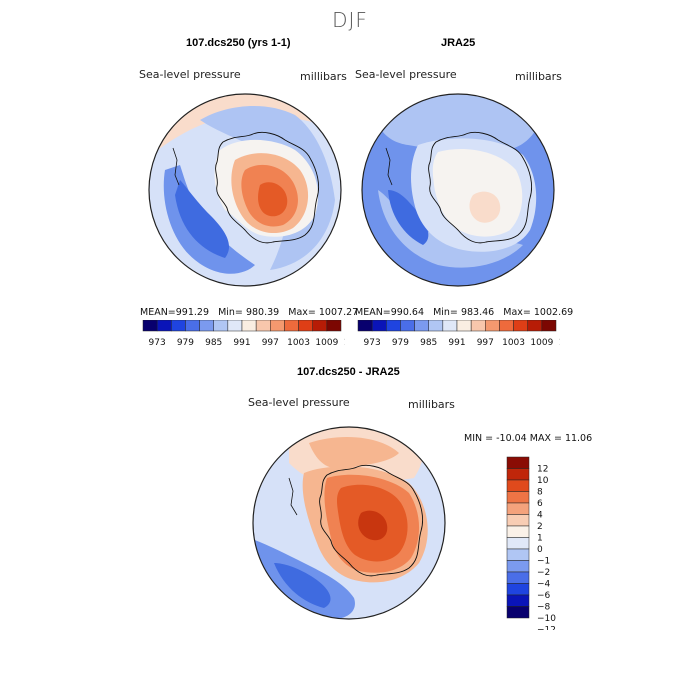 This screenshot has height=700, width=700. What do you see at coordinates (202, 219) in the screenshot?
I see `map-fill-model-deepblue-west` at bounding box center [202, 219].